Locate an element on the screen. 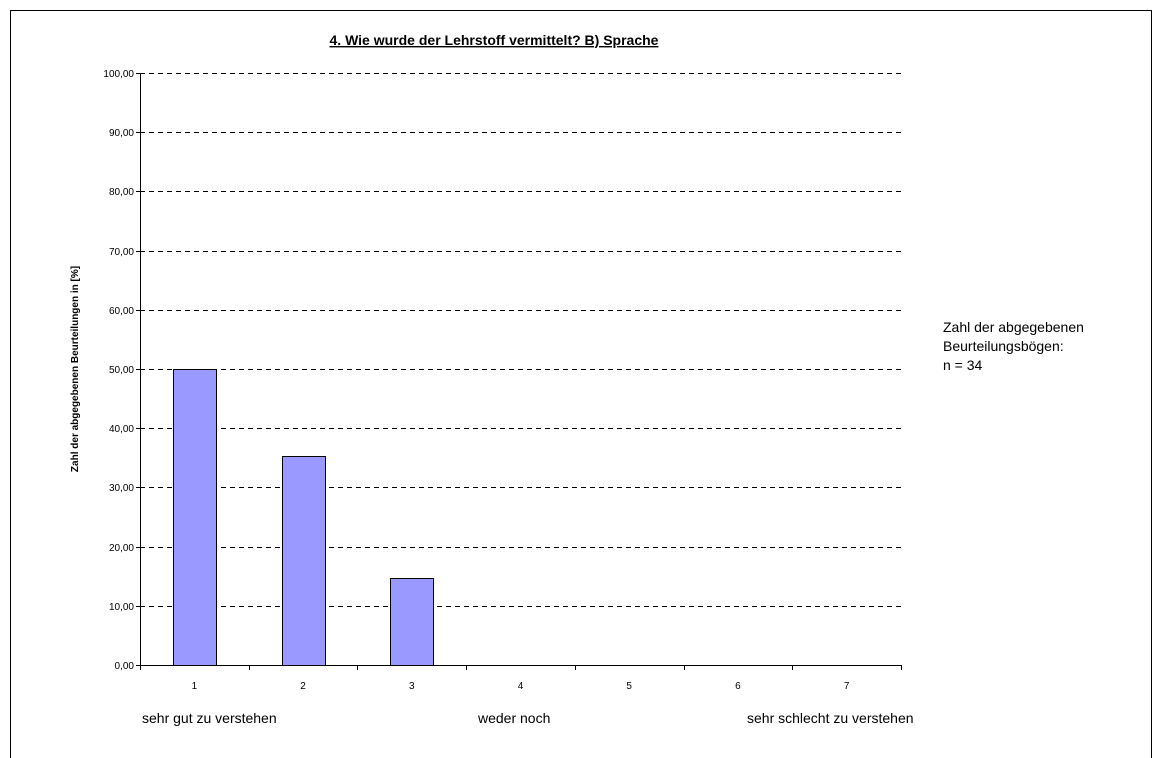 The height and width of the screenshot is (758, 1161). x-tick-label: 4 is located at coordinates (521, 686).